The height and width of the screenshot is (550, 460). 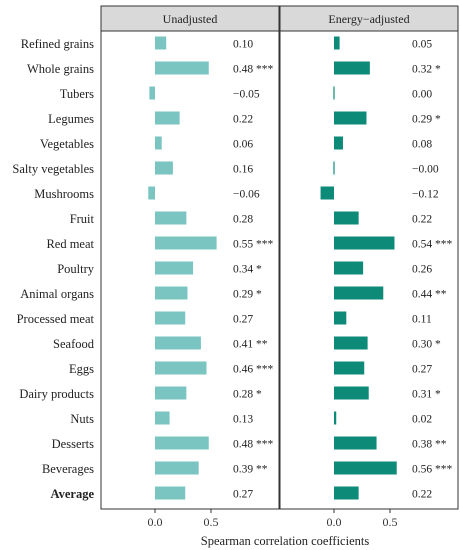 I want to click on category-label: Seafood, so click(x=74, y=344).